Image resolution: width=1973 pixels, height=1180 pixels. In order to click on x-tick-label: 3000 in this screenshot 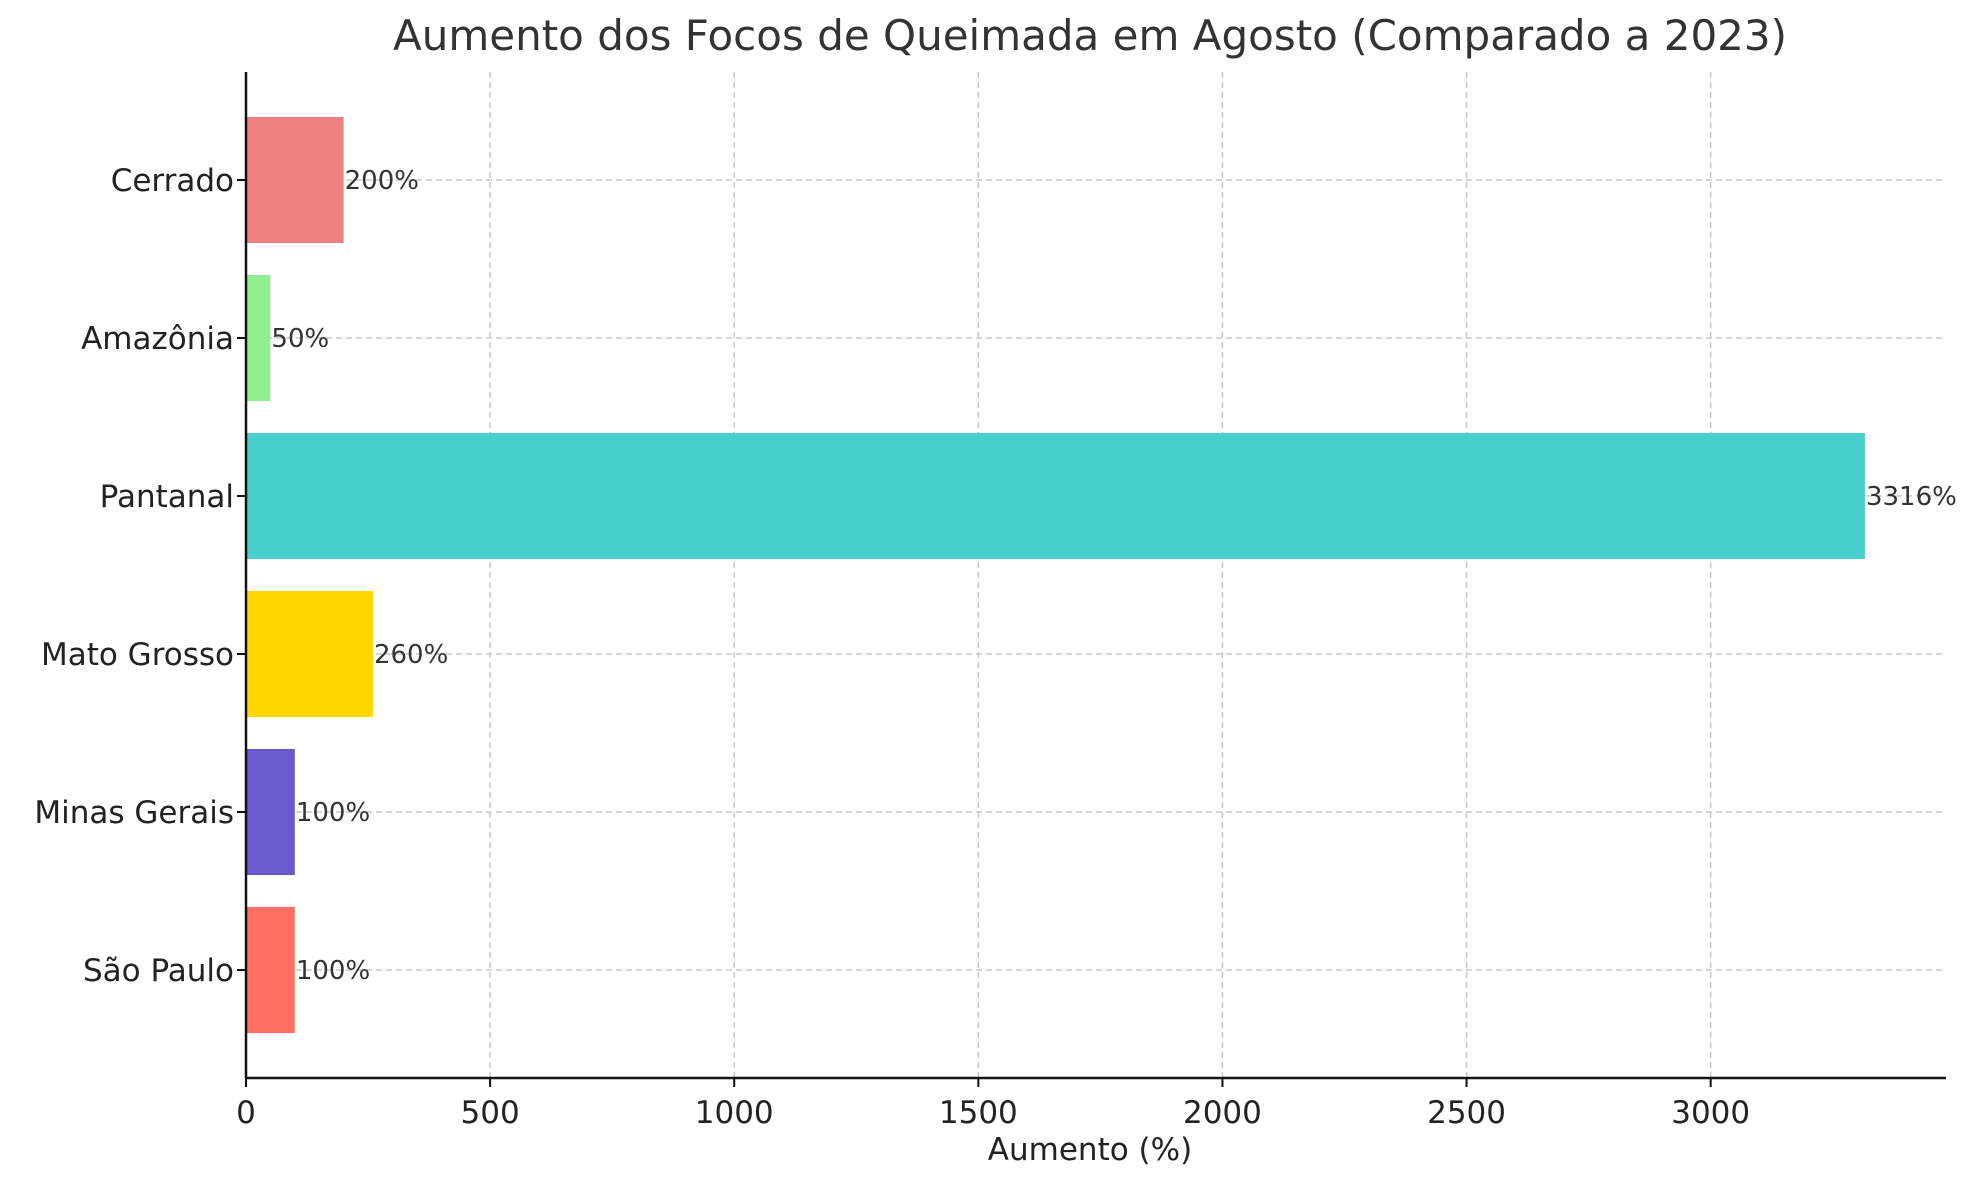, I will do `click(1710, 1113)`.